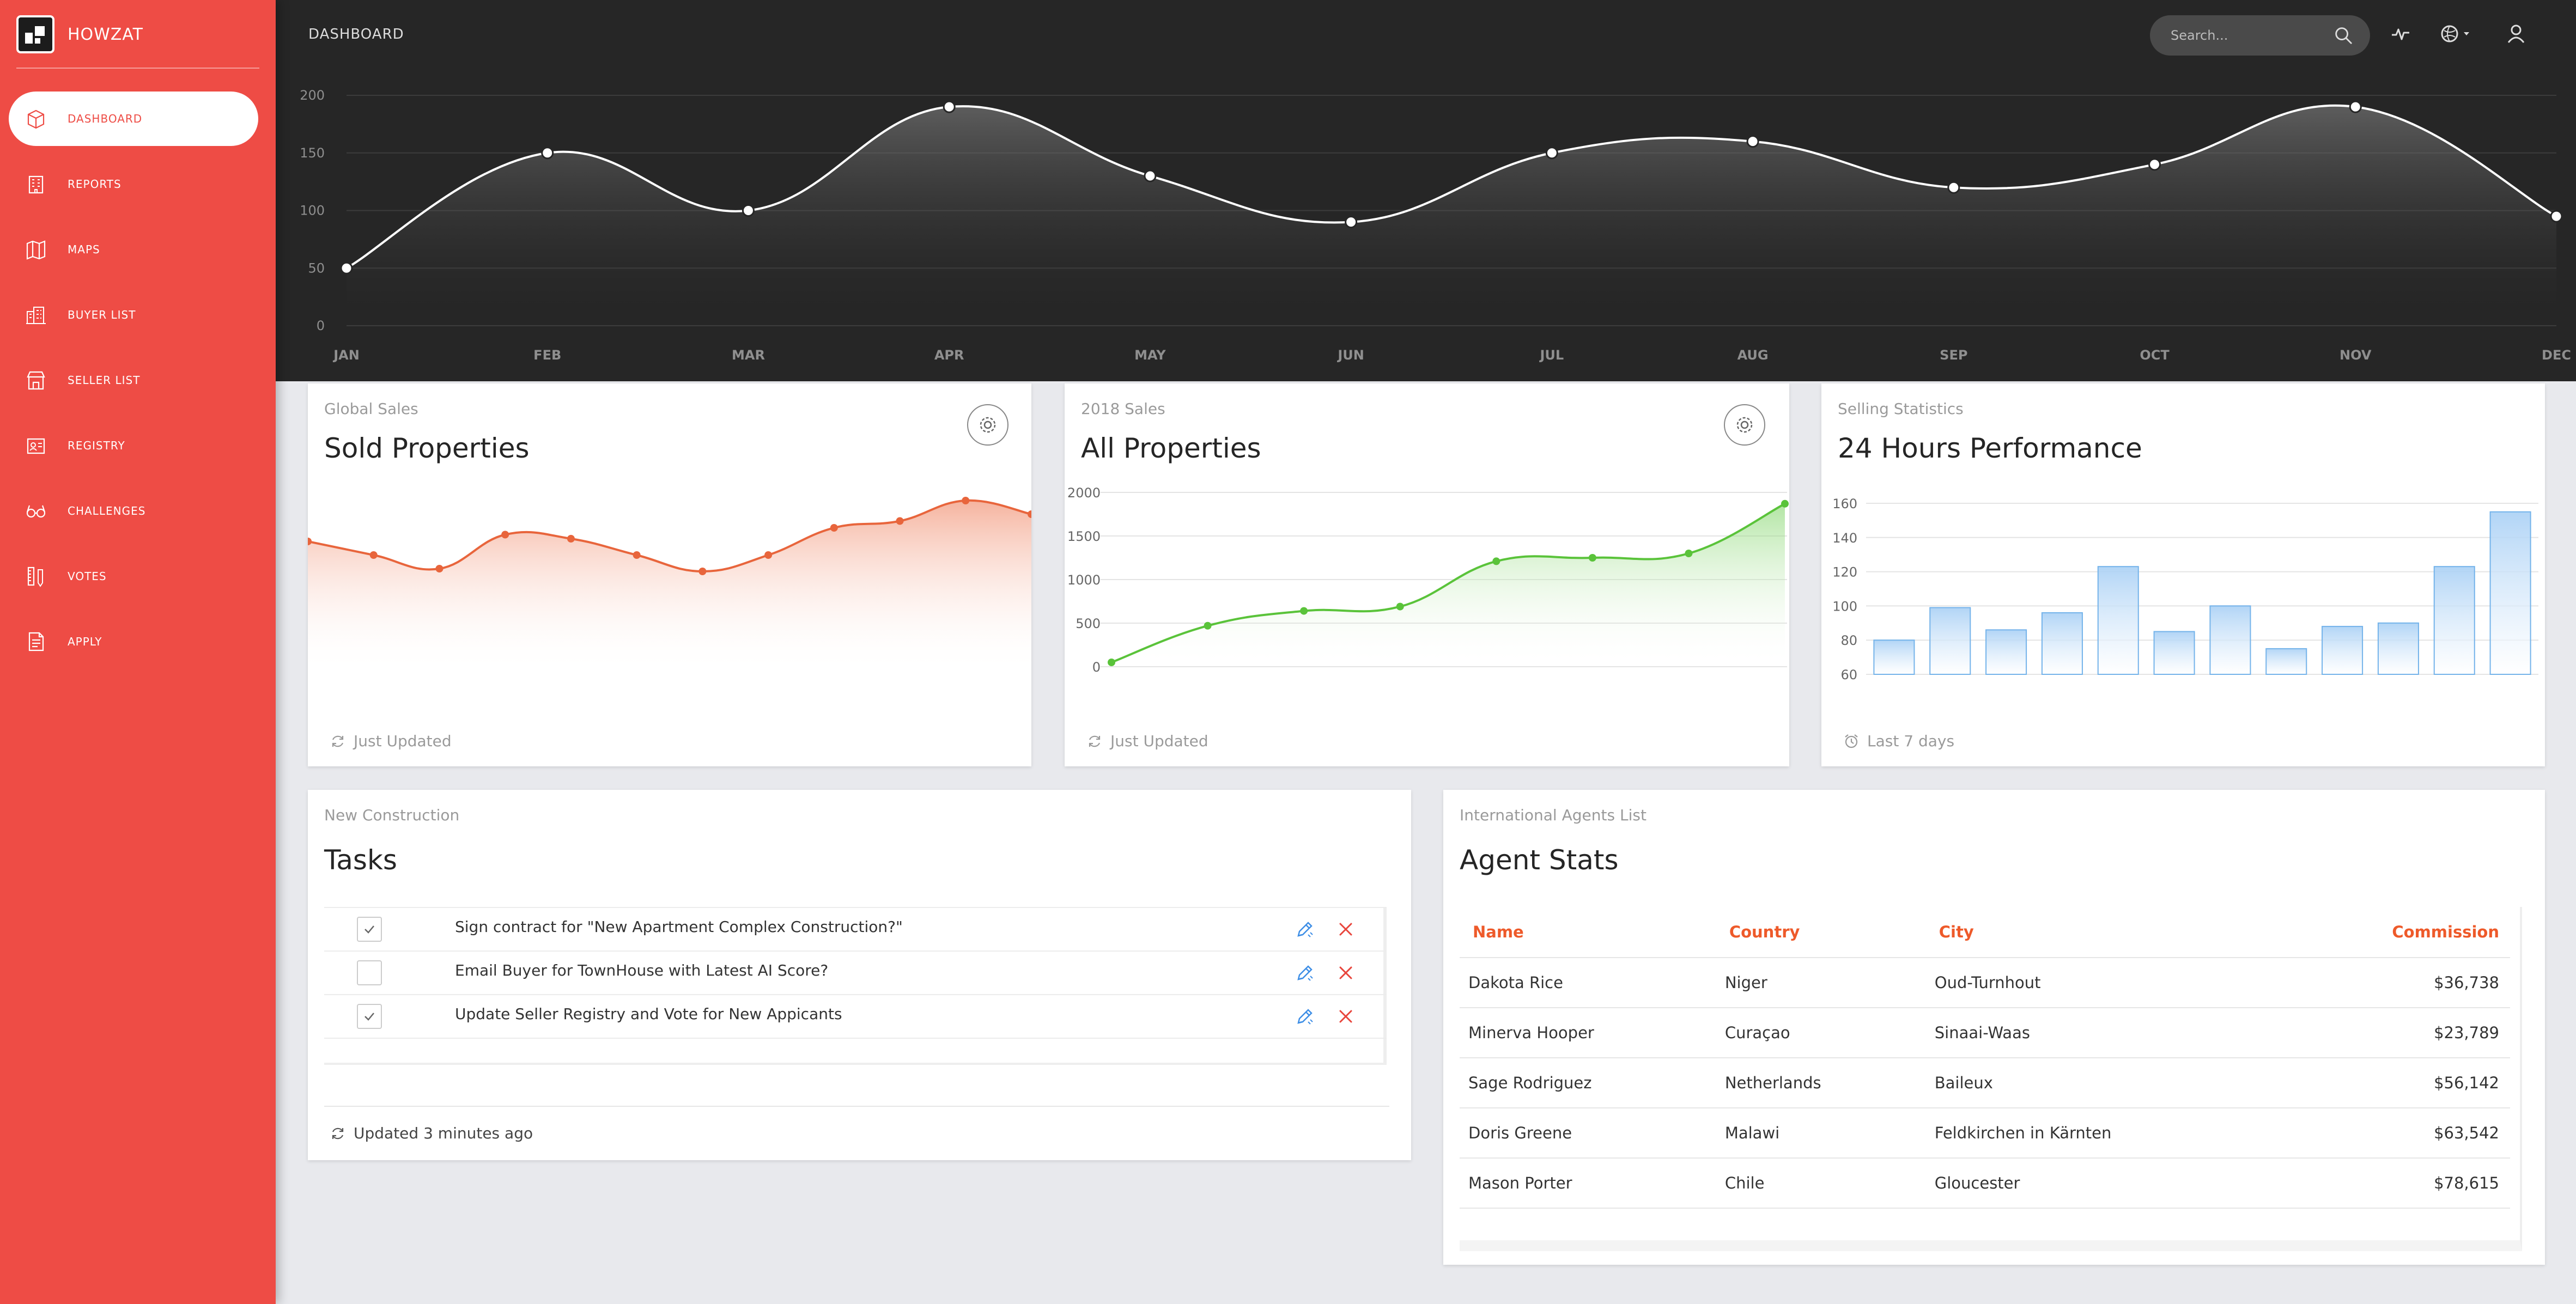 This screenshot has width=2576, height=1304. Describe the element at coordinates (312, 153) in the screenshot. I see `y-tick-label: 150` at that location.